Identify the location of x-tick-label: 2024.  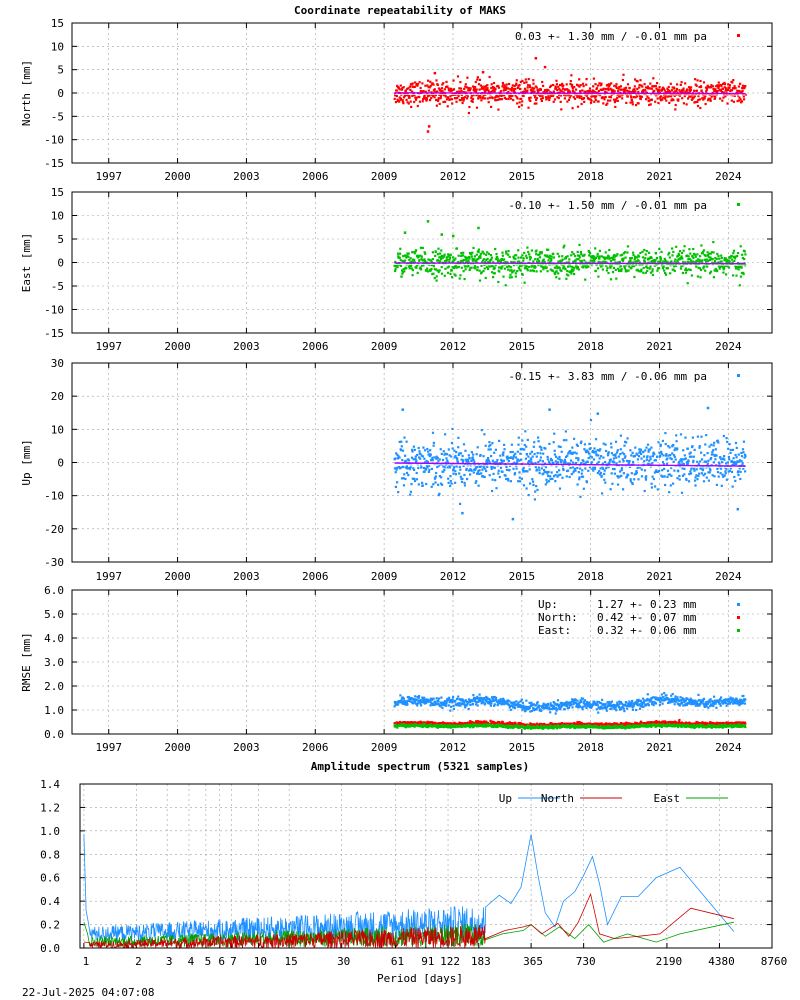
(728, 176).